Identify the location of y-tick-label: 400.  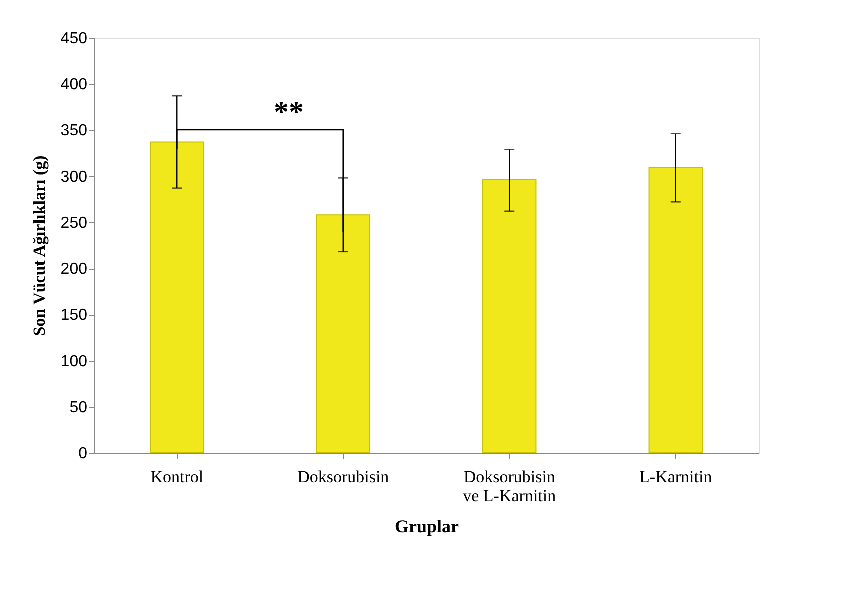
(74, 85).